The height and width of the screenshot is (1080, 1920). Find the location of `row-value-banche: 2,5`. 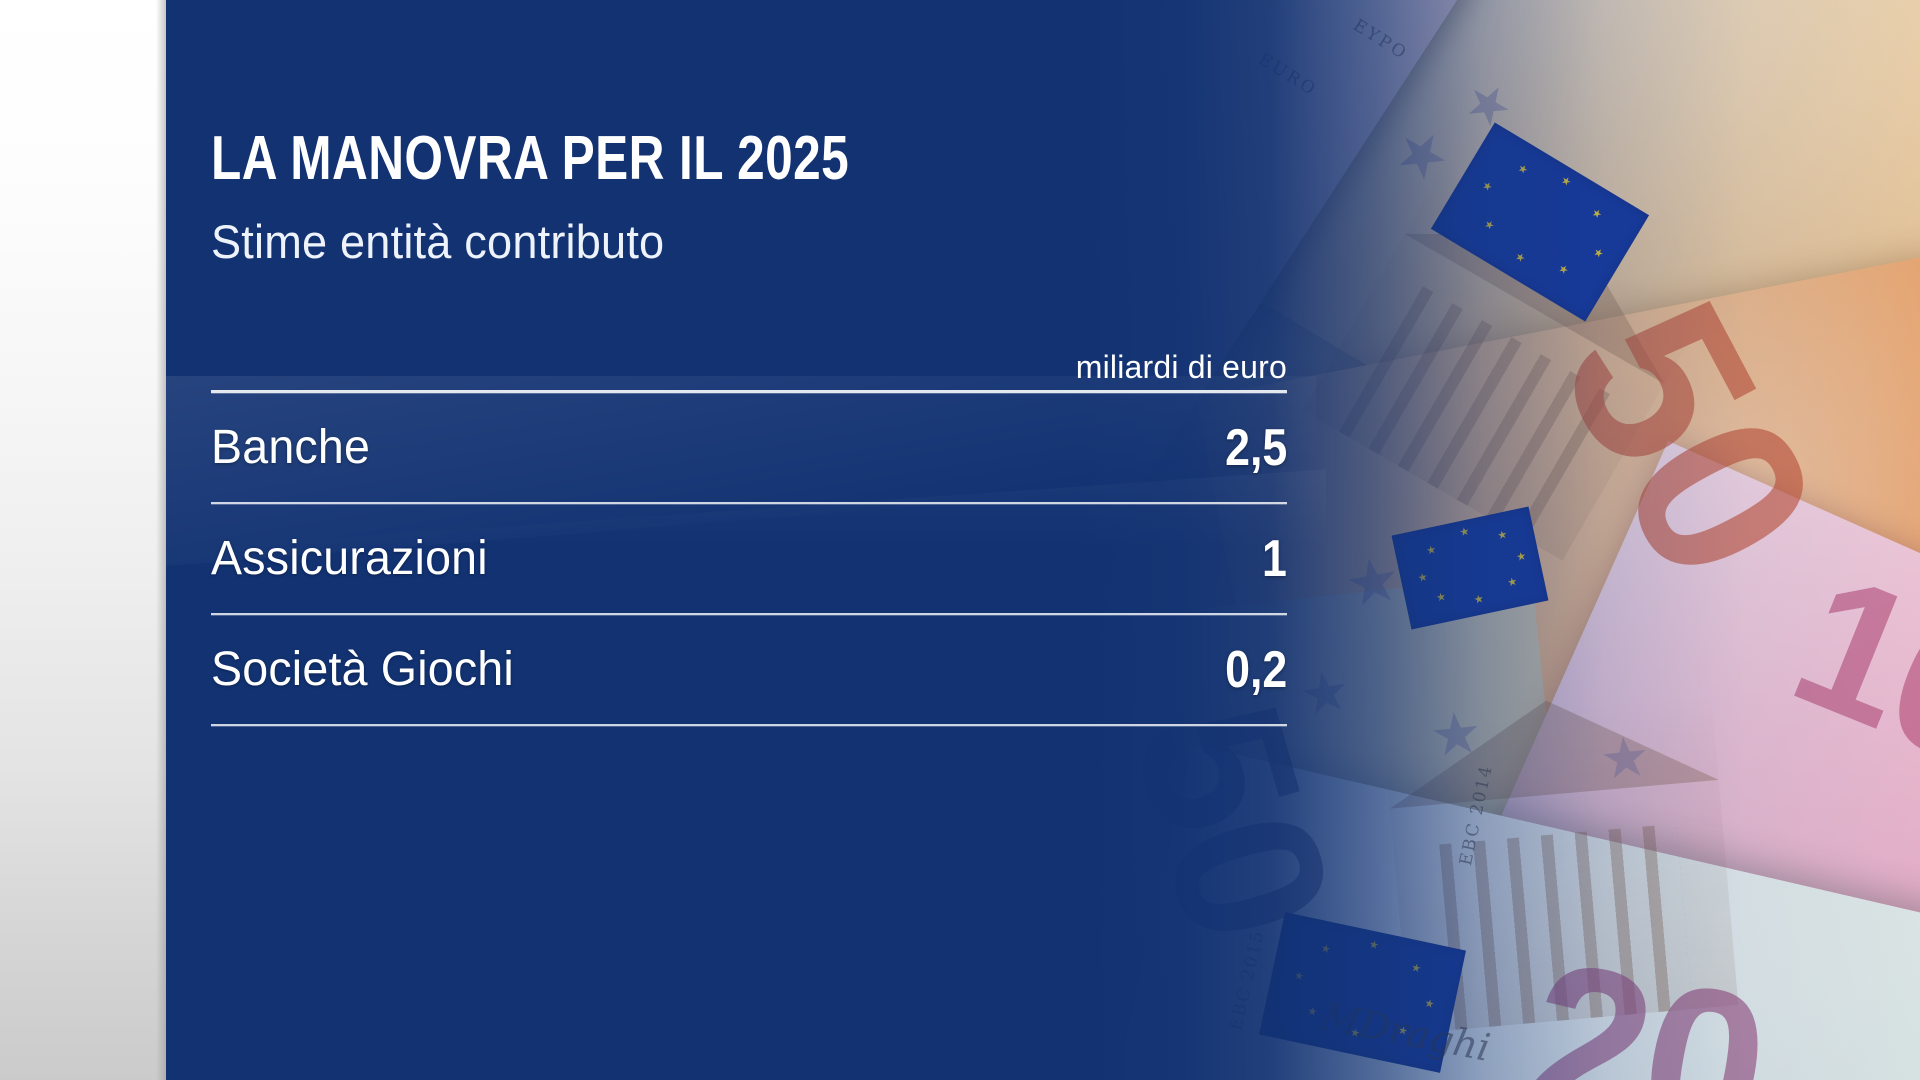

row-value-banche: 2,5 is located at coordinates (1255, 447).